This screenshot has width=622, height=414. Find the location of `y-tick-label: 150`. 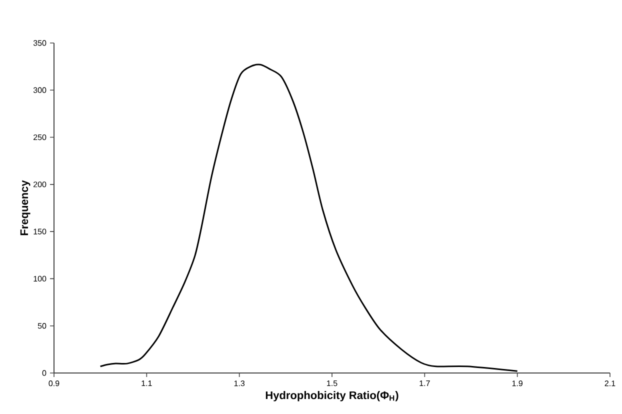

y-tick-label: 150 is located at coordinates (40, 231).